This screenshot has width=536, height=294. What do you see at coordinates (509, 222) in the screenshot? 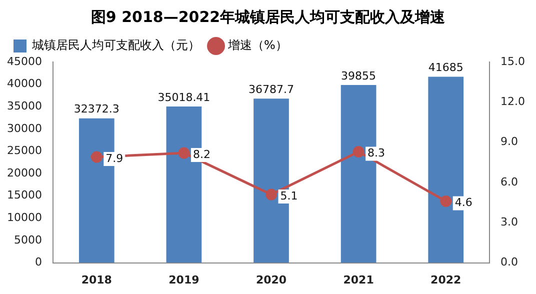
I see `y2-tick-label: 3.0` at bounding box center [509, 222].